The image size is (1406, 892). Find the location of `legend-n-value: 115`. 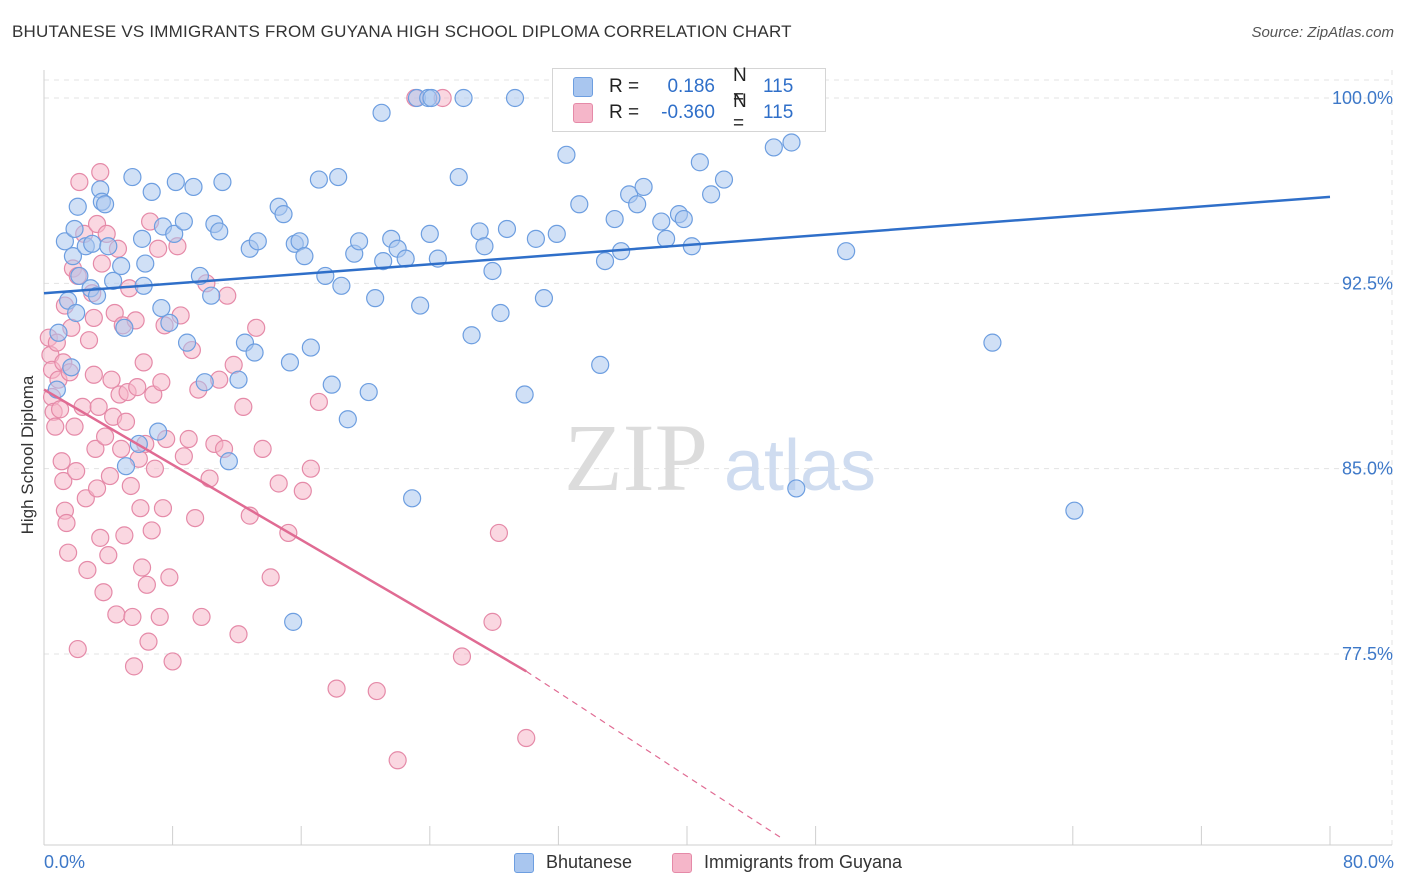

legend-n-value: 115 is located at coordinates (778, 112).